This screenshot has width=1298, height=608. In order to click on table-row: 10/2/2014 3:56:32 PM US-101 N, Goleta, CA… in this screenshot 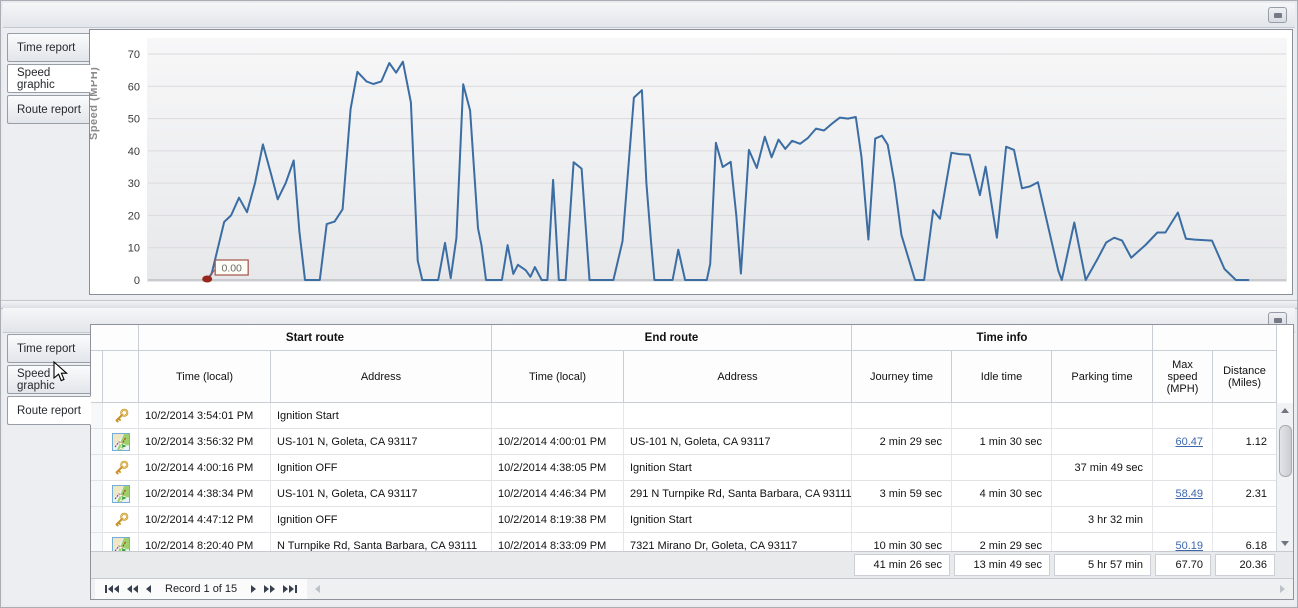, I will do `click(684, 442)`.